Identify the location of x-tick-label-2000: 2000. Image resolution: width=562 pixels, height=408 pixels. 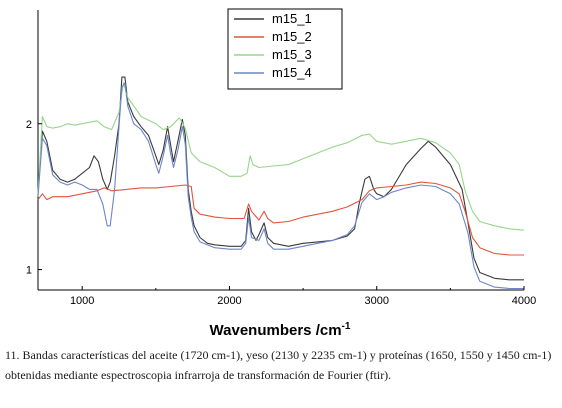
(229, 301).